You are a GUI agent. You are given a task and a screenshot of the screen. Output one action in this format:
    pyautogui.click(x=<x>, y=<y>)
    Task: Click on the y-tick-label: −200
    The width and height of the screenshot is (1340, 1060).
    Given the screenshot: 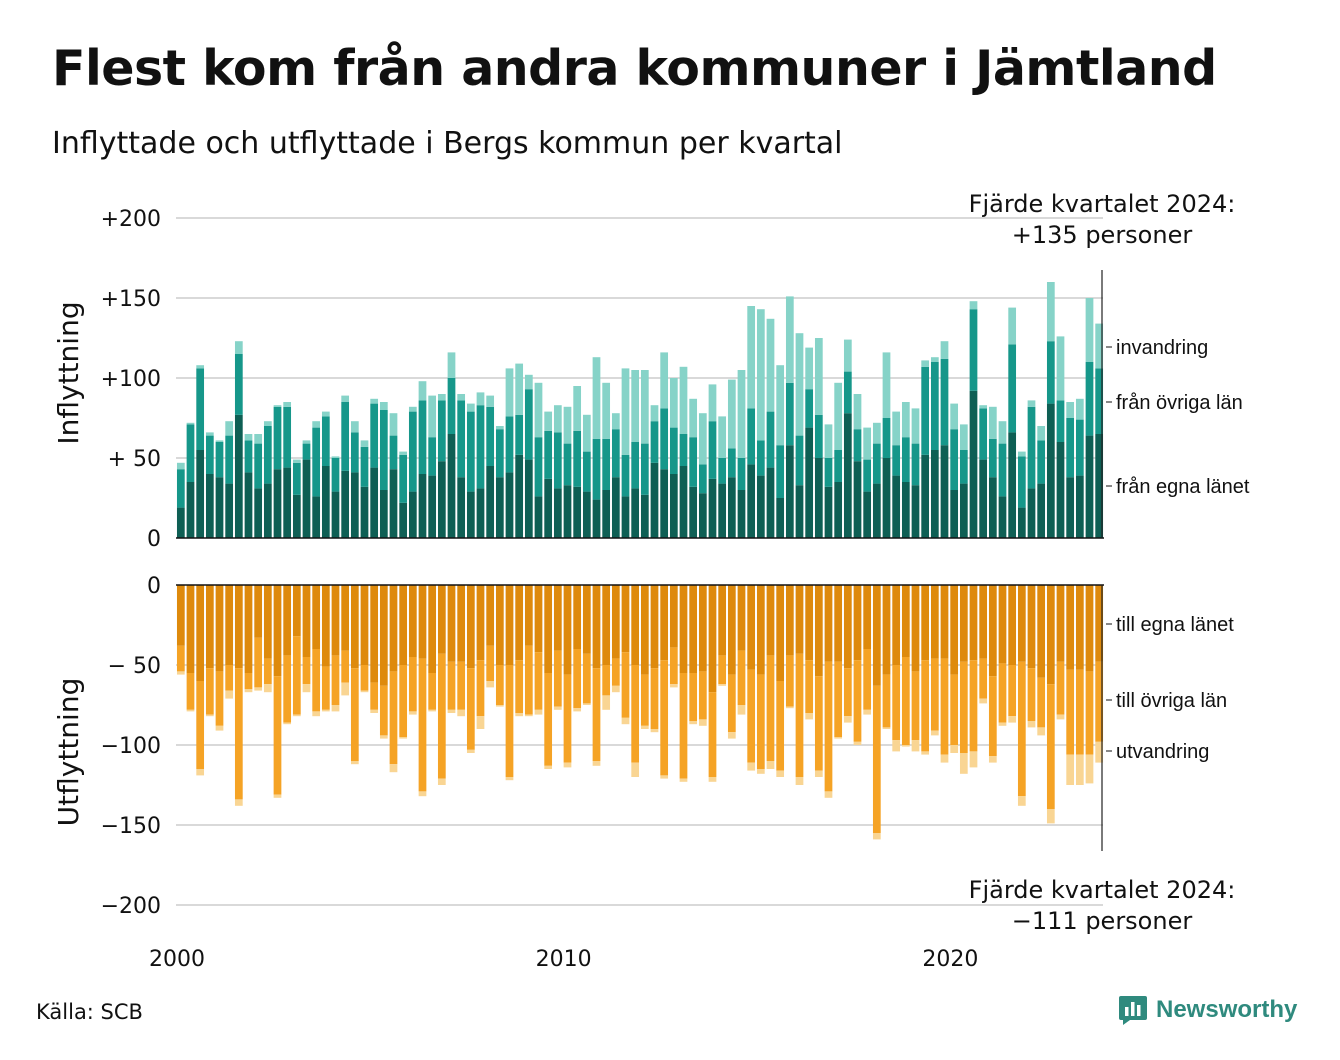 What is the action you would take?
    pyautogui.click(x=131, y=906)
    